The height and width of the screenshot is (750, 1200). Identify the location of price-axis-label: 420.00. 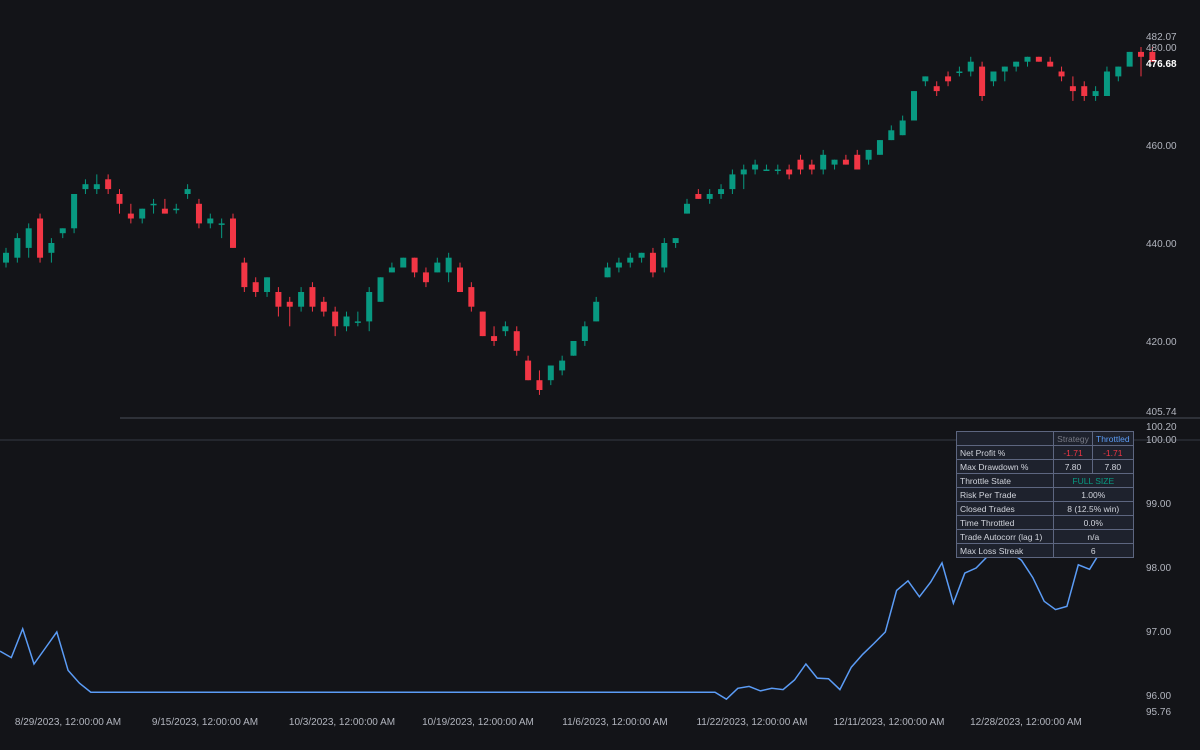
(1161, 342).